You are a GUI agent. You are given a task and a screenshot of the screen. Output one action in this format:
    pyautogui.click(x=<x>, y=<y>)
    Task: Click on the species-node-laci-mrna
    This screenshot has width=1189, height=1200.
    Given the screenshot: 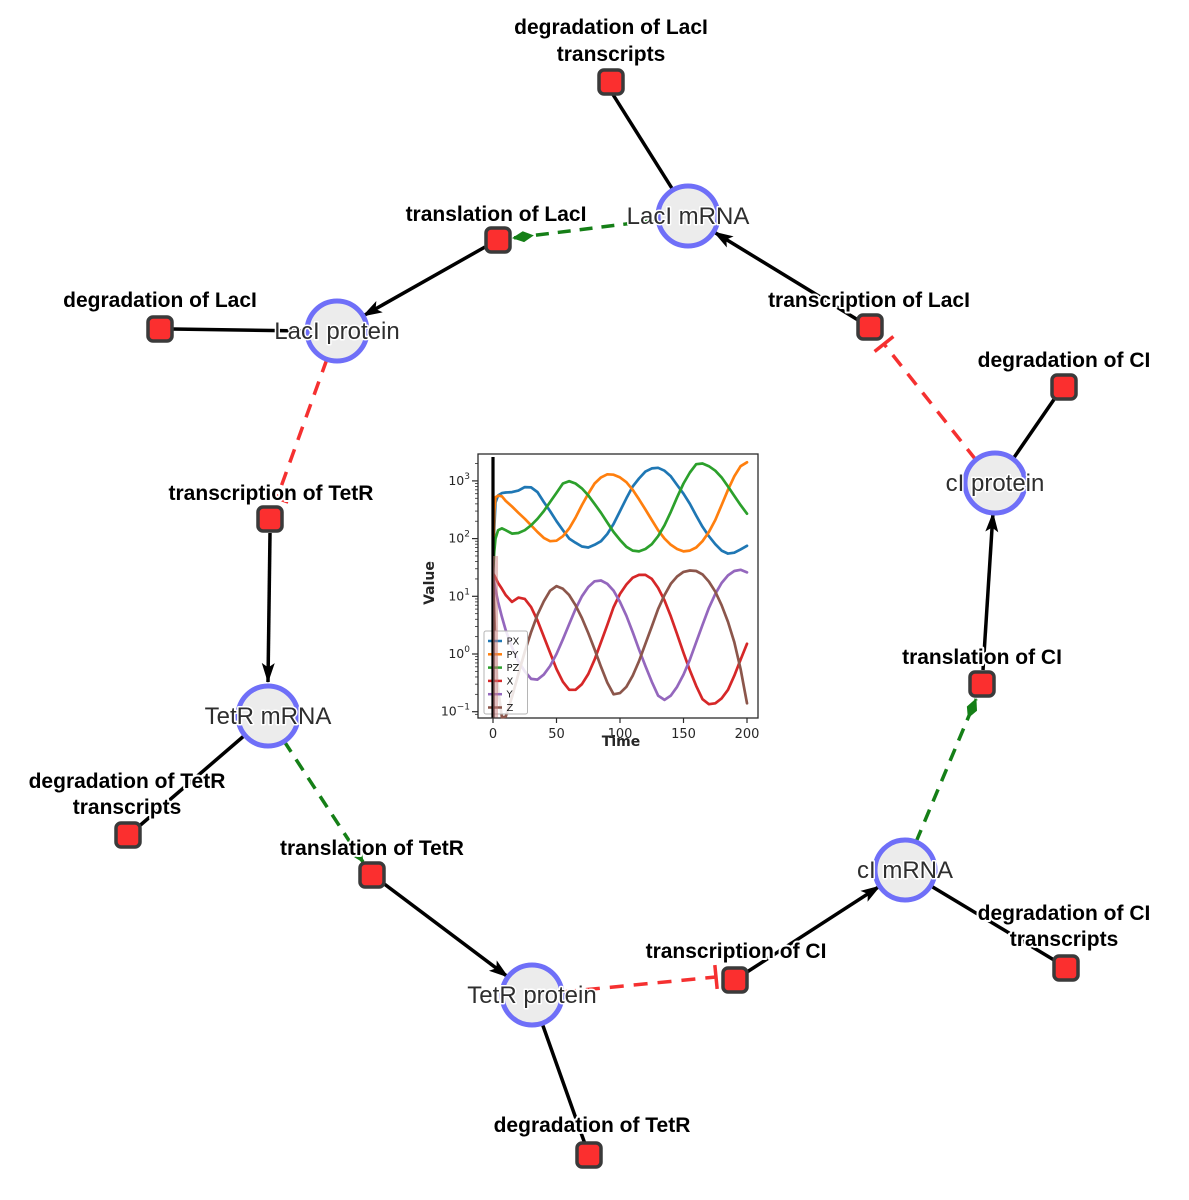 What is the action you would take?
    pyautogui.click(x=688, y=216)
    